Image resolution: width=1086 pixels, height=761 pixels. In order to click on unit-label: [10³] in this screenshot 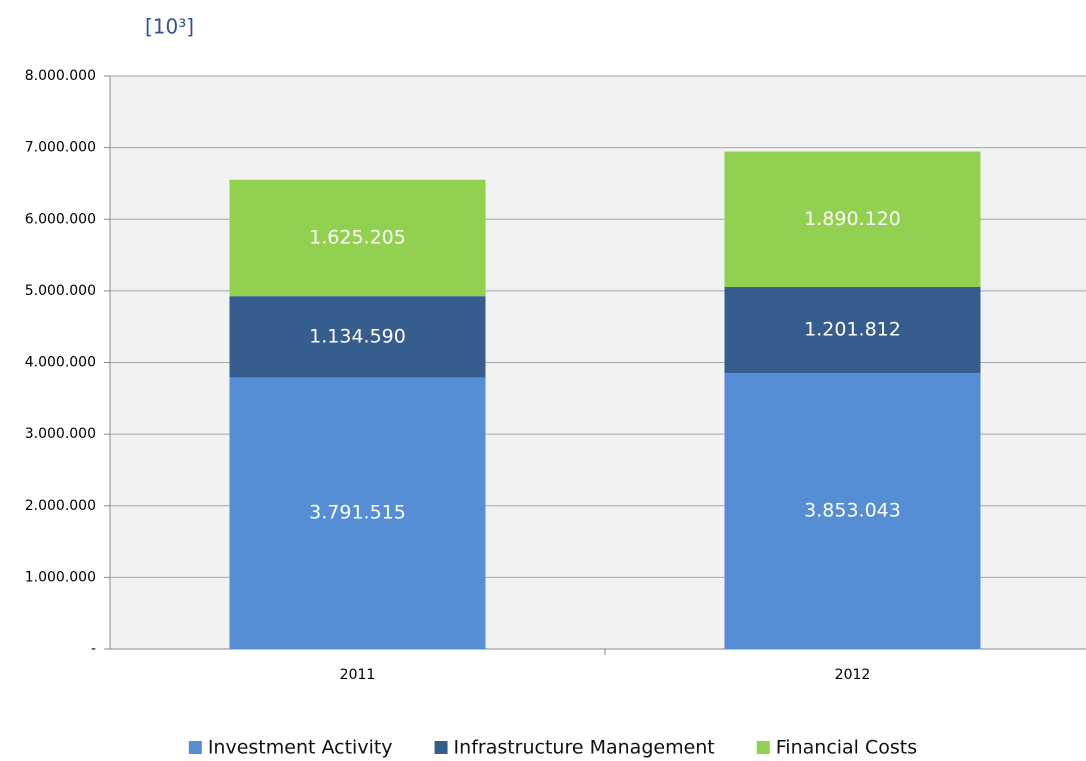, I will do `click(169, 27)`.